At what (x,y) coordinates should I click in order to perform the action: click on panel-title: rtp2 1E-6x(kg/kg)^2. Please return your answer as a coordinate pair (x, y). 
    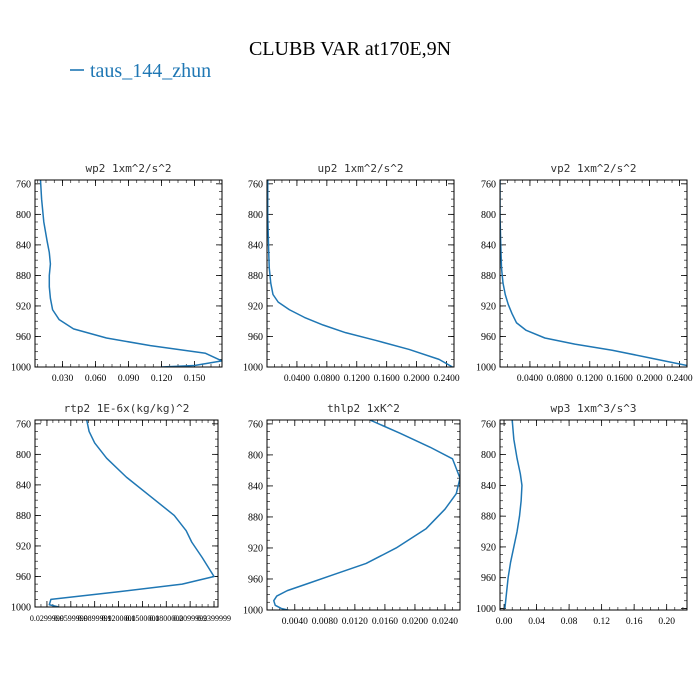
    Looking at the image, I should click on (127, 408).